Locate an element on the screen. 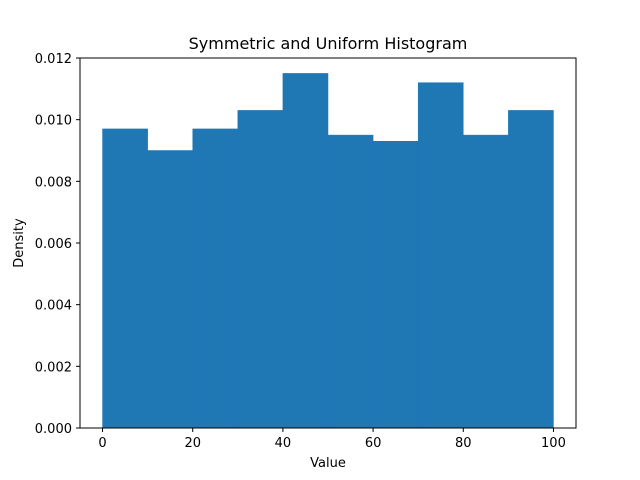 The height and width of the screenshot is (480, 640). chart-title: Symmetric and Uniform Histogram is located at coordinates (328, 43).